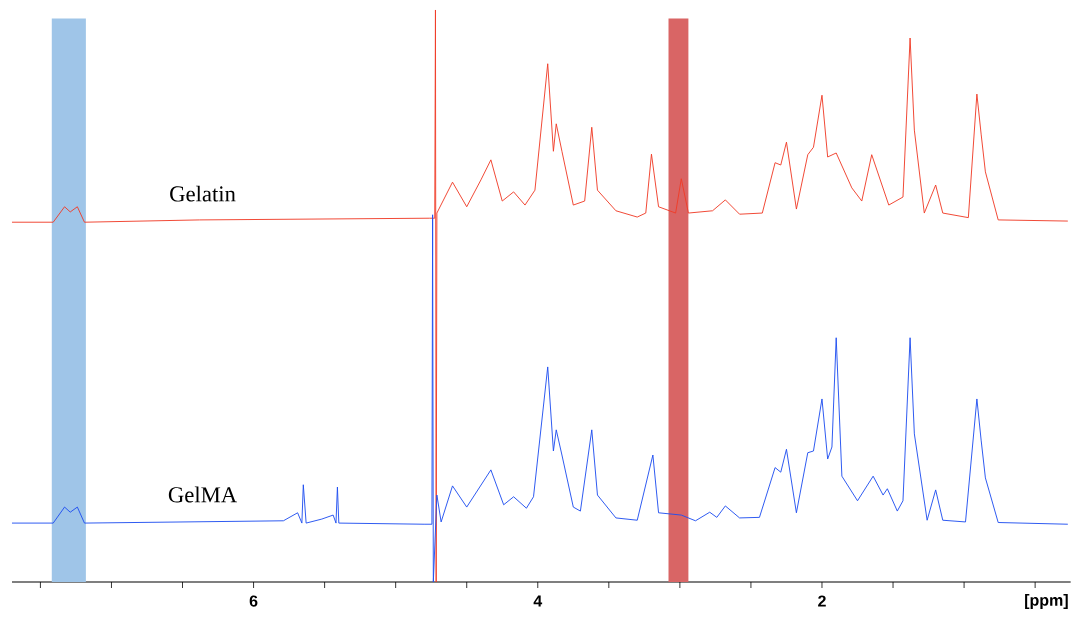 The image size is (1080, 617). What do you see at coordinates (538, 601) in the screenshot?
I see `x-tick-label: 4` at bounding box center [538, 601].